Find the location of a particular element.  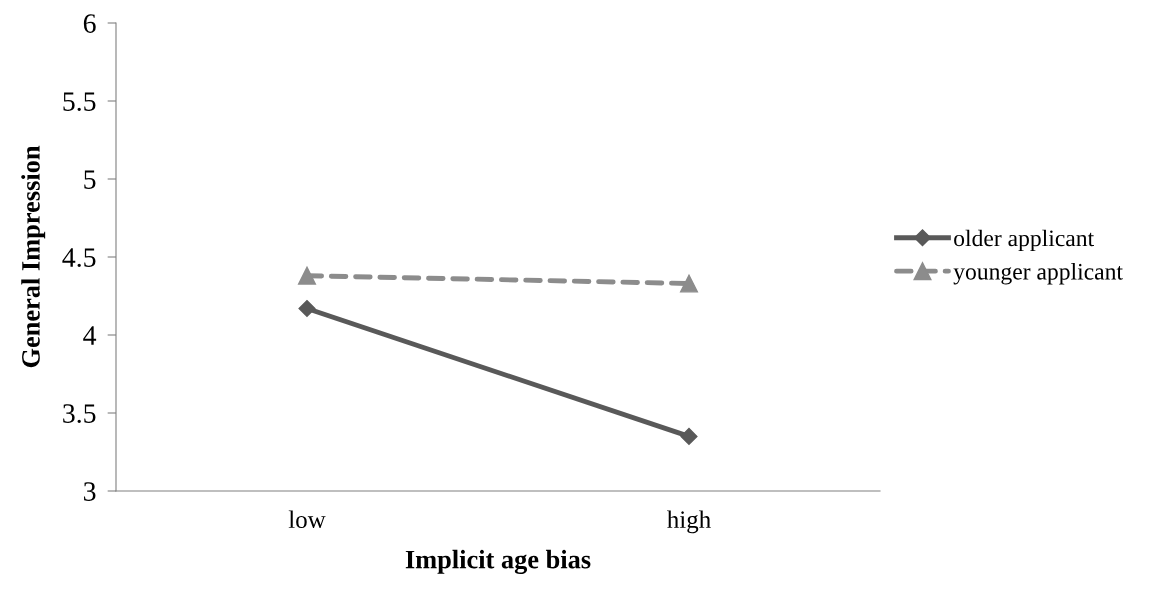

y-tick-label: 6 is located at coordinates (89, 23).